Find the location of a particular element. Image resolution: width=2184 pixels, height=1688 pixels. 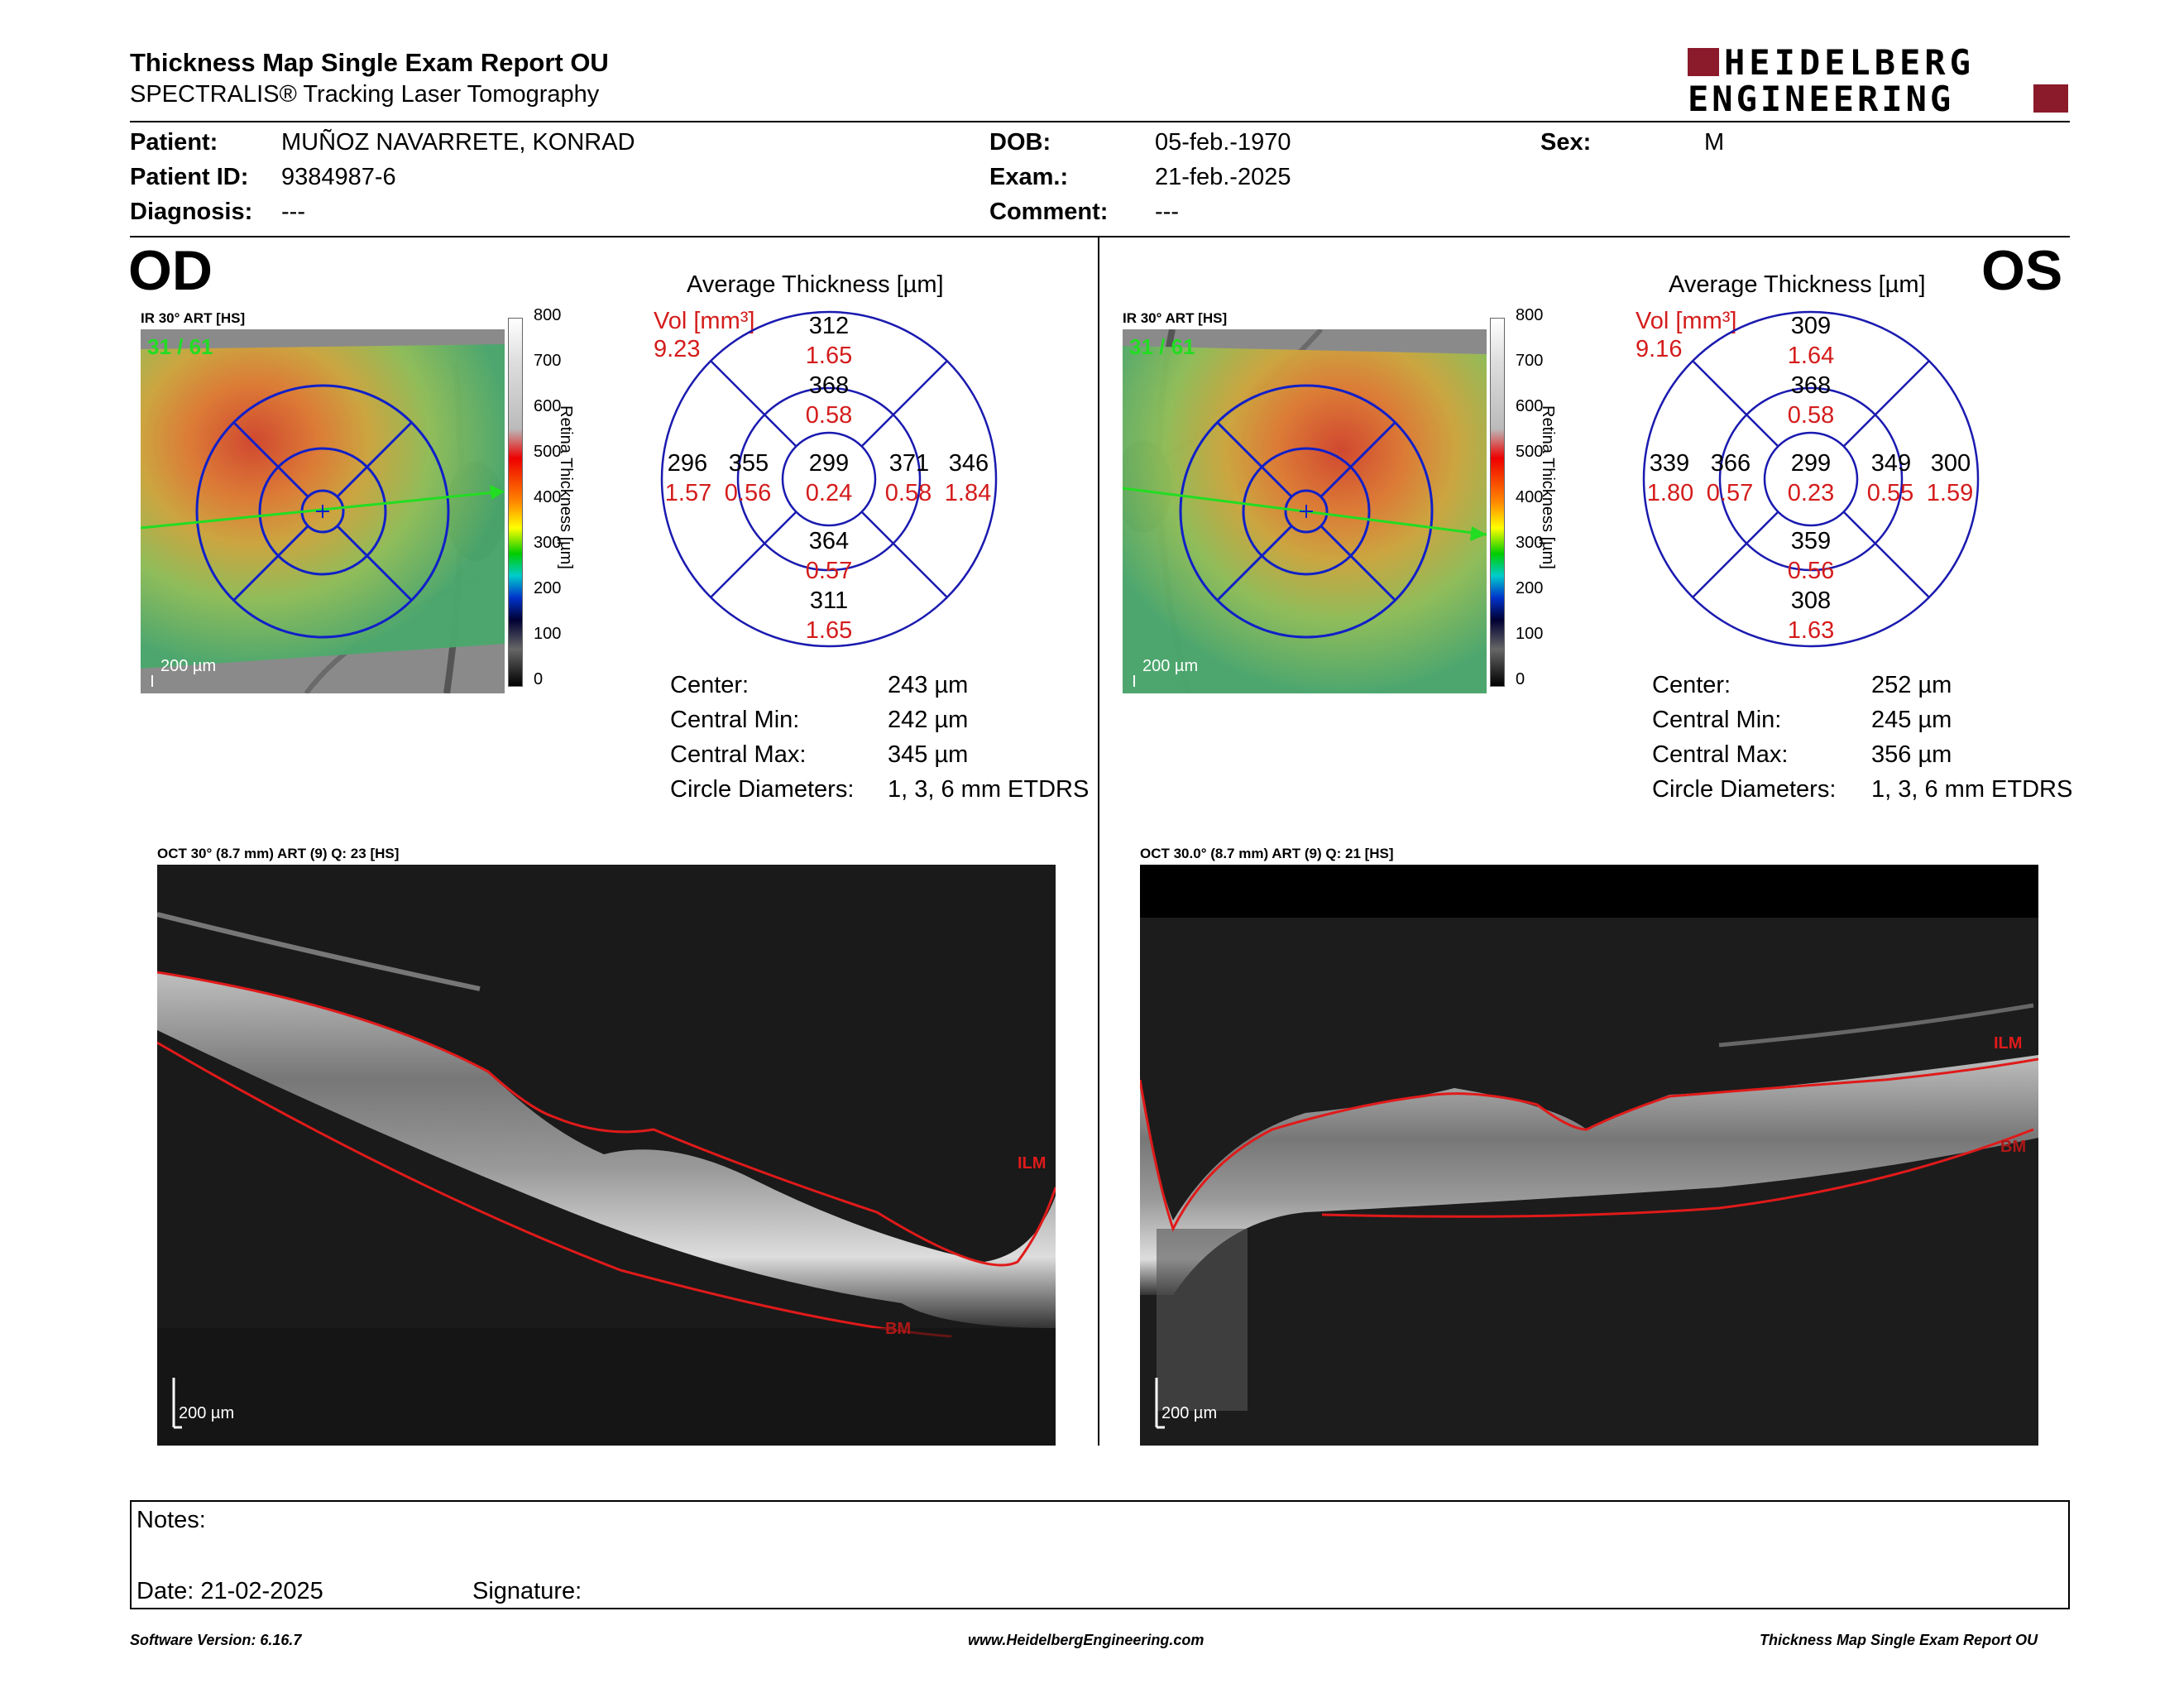

os-inner-sup-thickness: 368 is located at coordinates (1811, 385).